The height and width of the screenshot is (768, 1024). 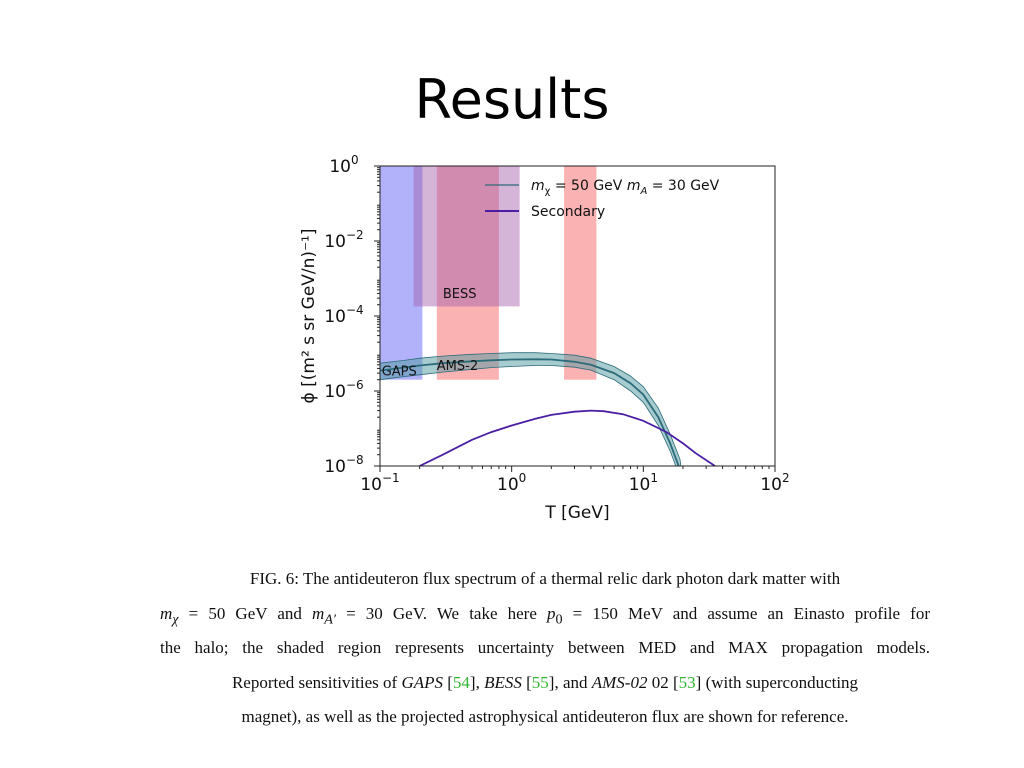 I want to click on caption-text: 02 [, so click(x=663, y=682).